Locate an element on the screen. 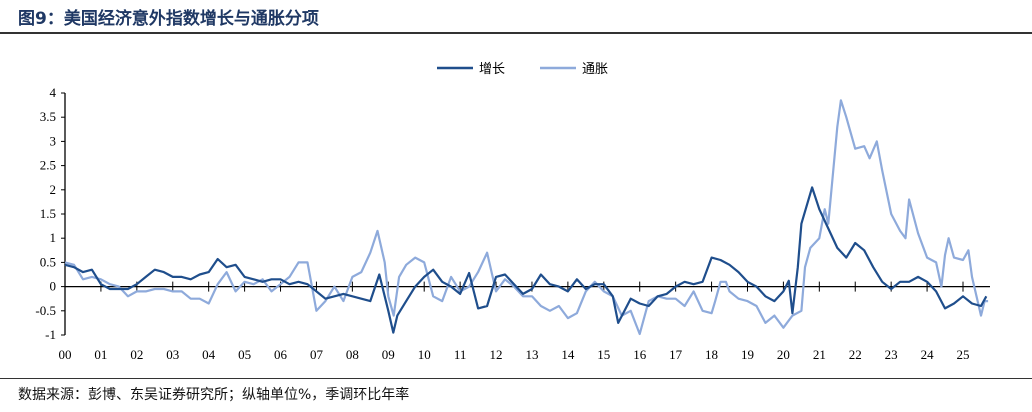 The height and width of the screenshot is (412, 1032). x-tick-label: 24 is located at coordinates (928, 354).